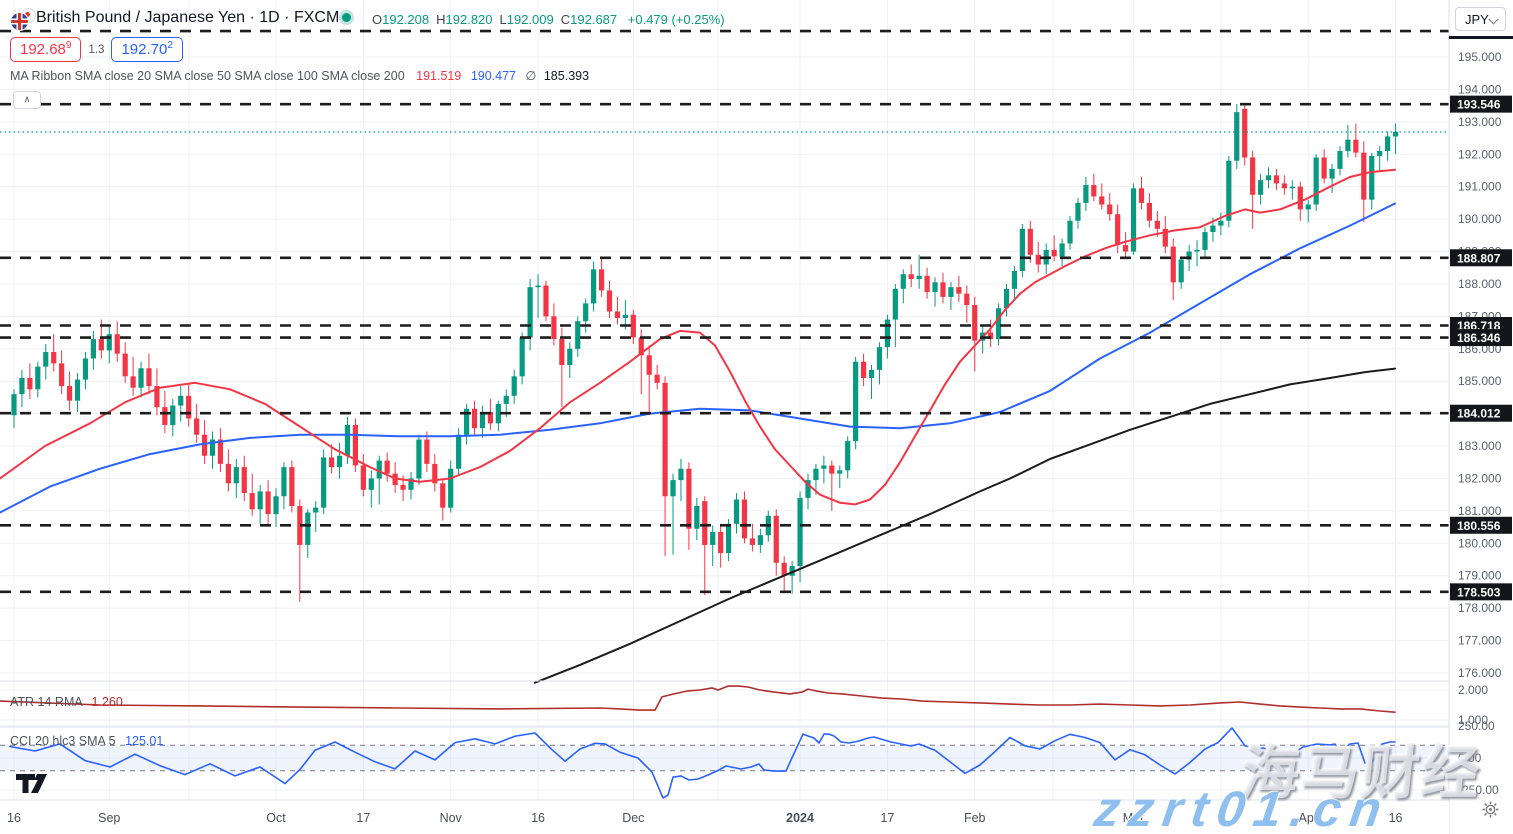 The height and width of the screenshot is (834, 1513). What do you see at coordinates (1477, 19) in the screenshot?
I see `currency-label: JPY` at bounding box center [1477, 19].